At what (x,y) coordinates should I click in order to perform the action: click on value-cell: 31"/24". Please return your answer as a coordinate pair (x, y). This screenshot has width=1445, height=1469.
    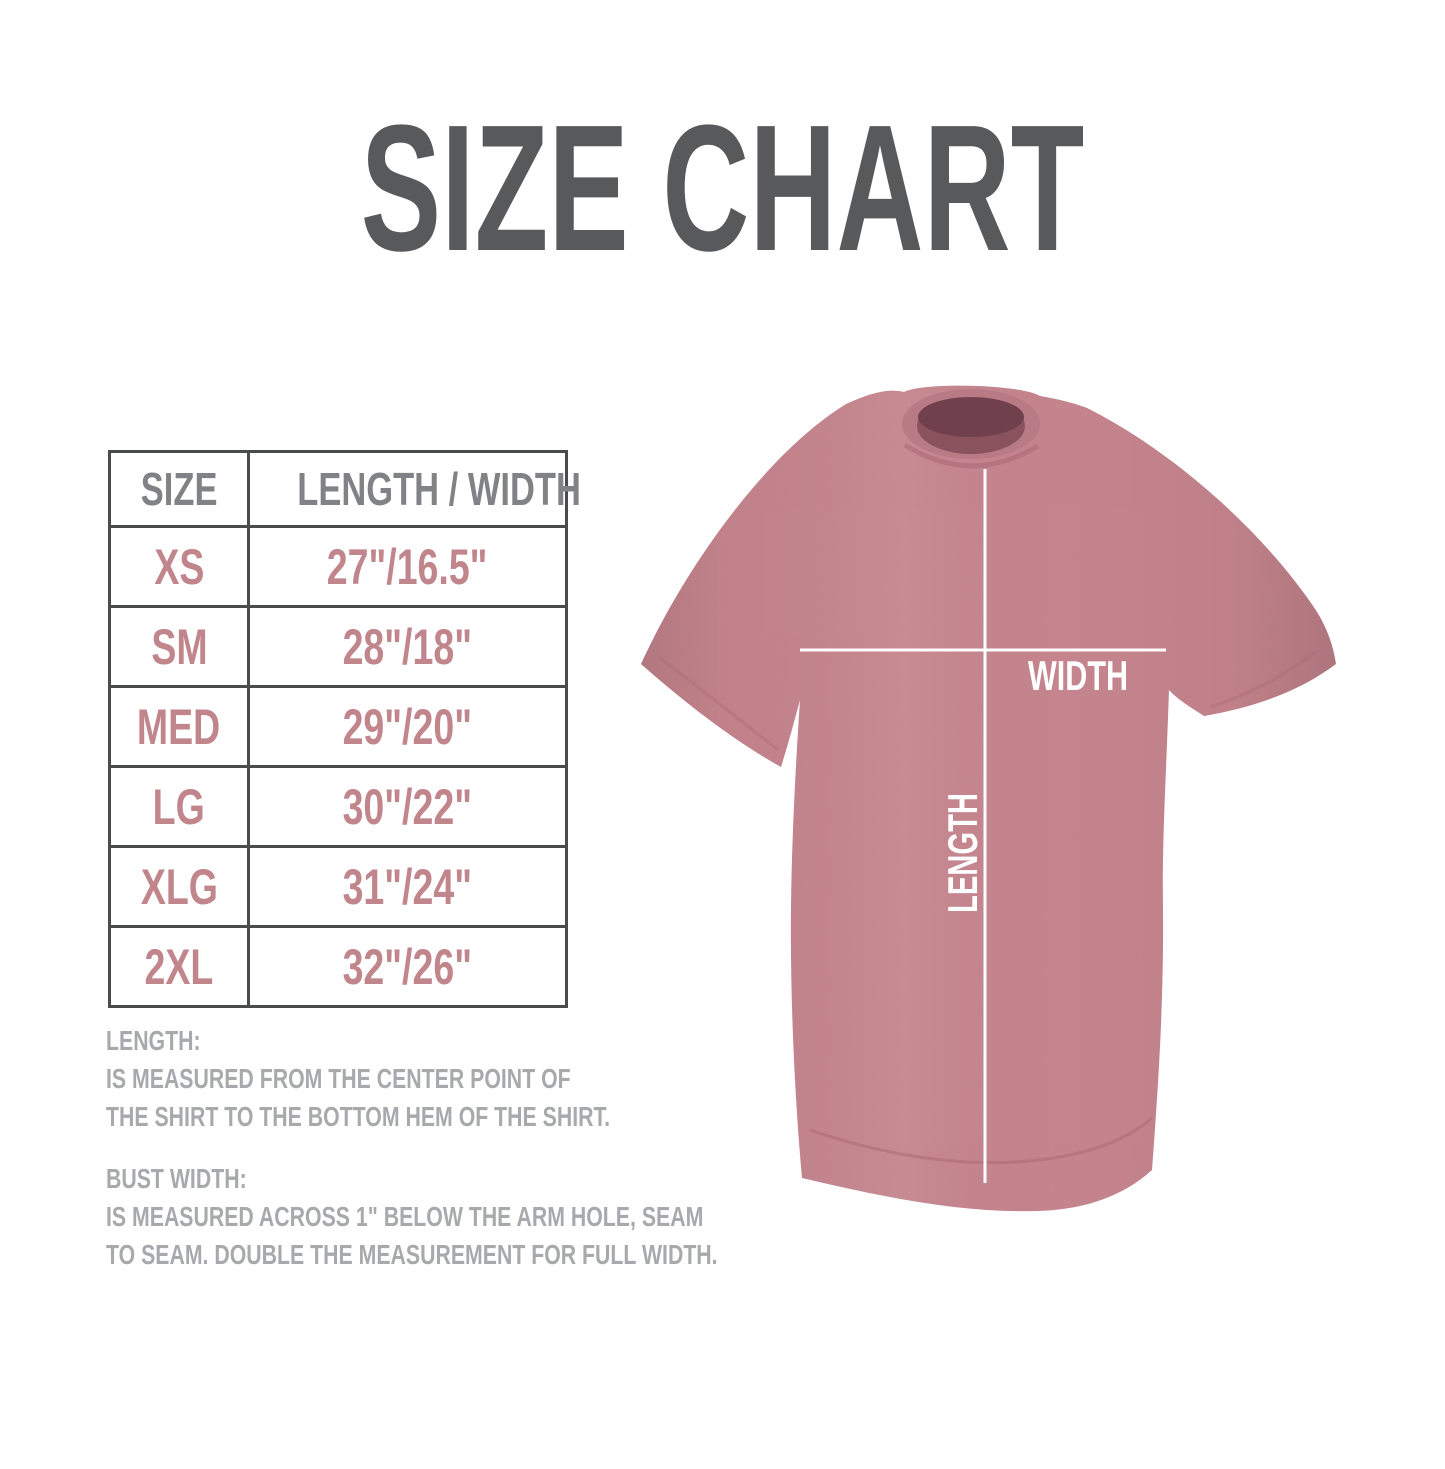
    Looking at the image, I should click on (407, 886).